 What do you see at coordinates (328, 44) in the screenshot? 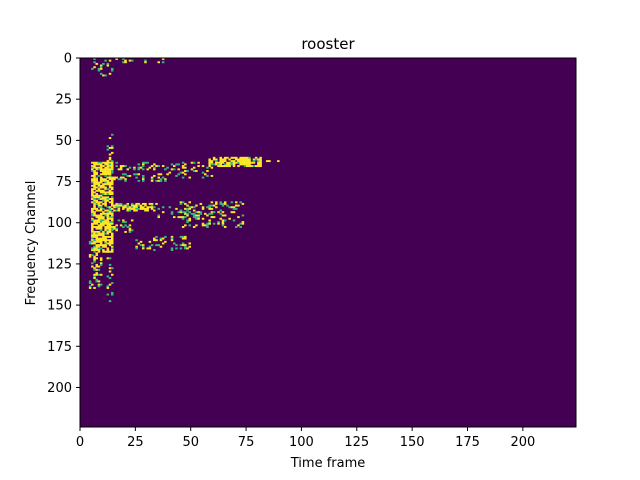
I see `chart-title: rooster` at bounding box center [328, 44].